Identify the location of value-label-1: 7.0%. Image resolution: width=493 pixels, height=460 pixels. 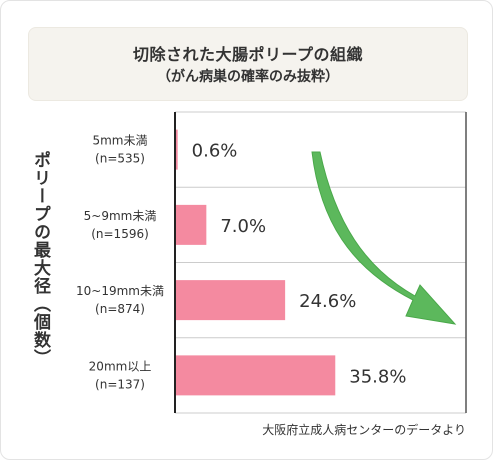
(243, 226).